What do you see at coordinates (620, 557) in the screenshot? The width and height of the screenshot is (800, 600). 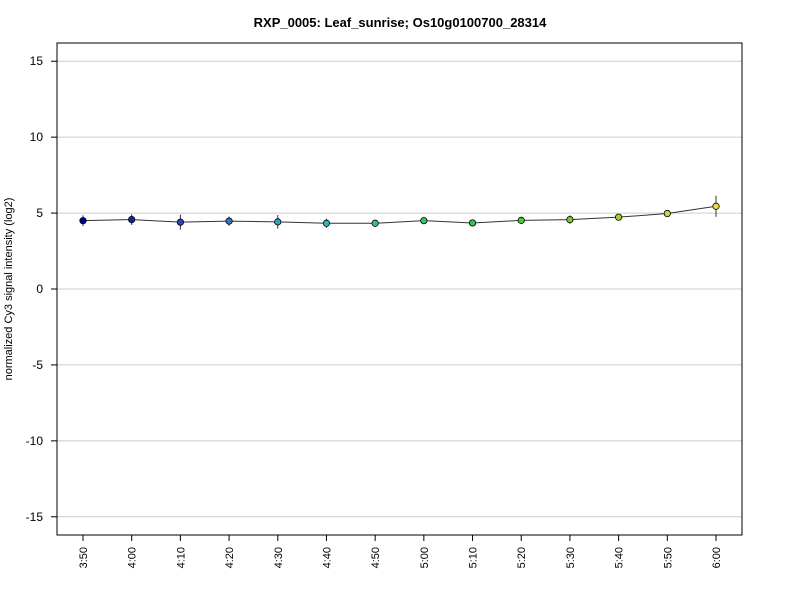 I see `x-tick-label: 5:40` at bounding box center [620, 557].